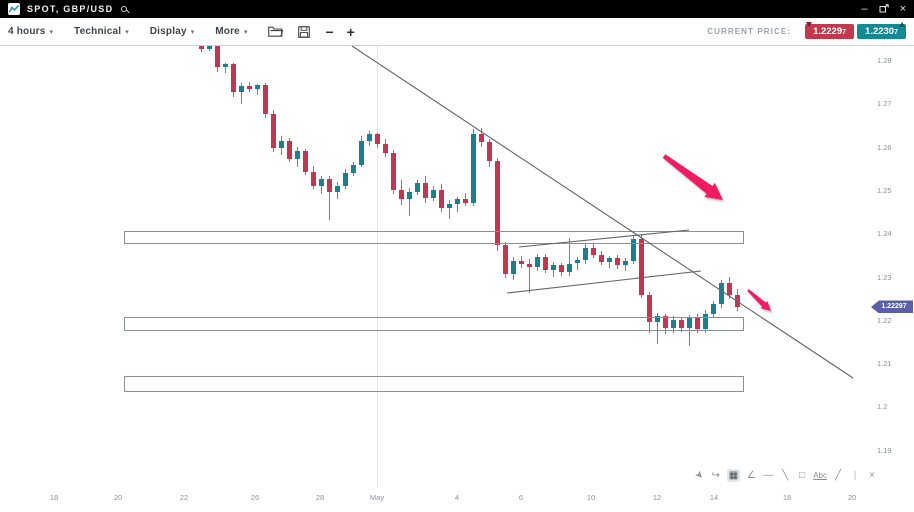  What do you see at coordinates (172, 31) in the screenshot?
I see `display-dropdown: Display ▾` at bounding box center [172, 31].